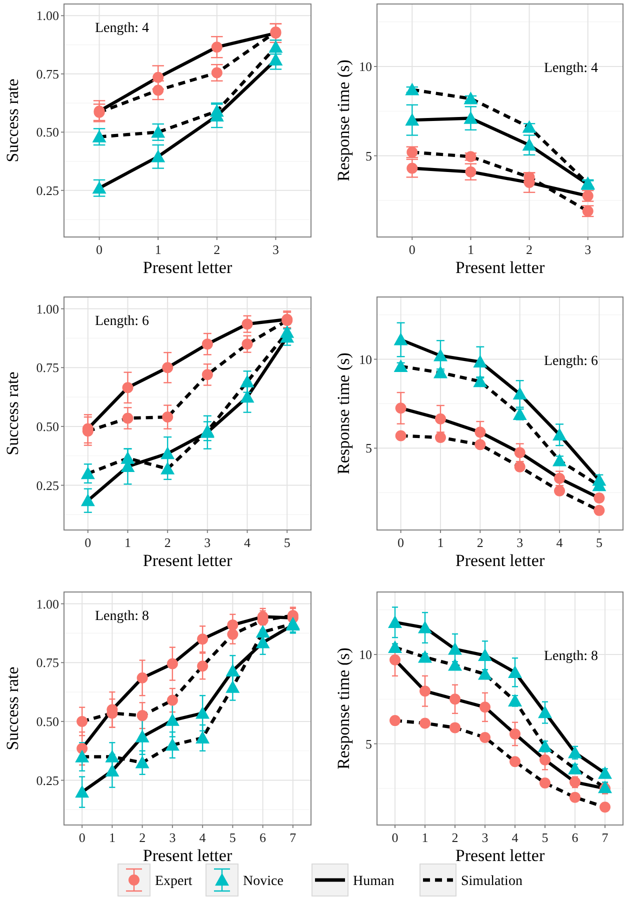  What do you see at coordinates (373, 881) in the screenshot?
I see `text: Human` at bounding box center [373, 881].